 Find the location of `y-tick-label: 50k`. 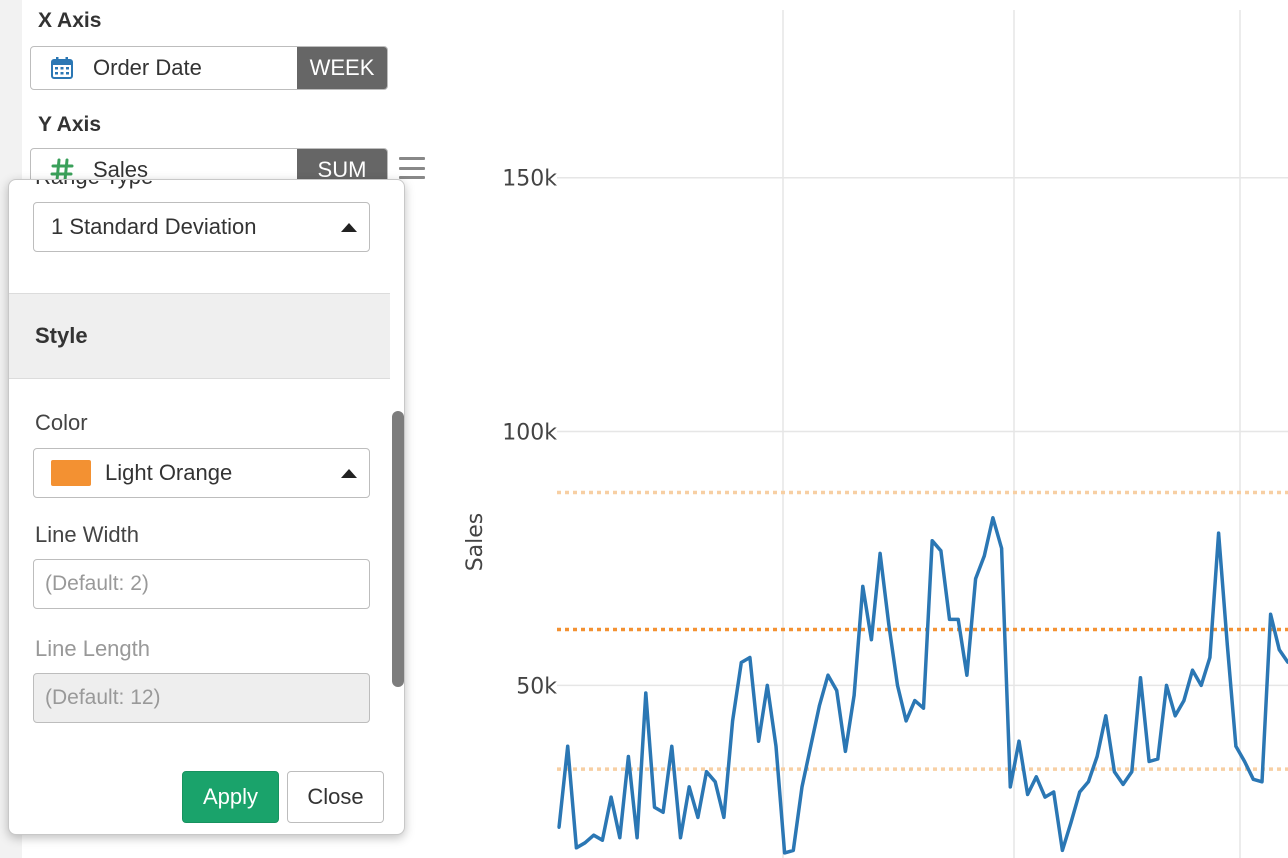

y-tick-label: 50k is located at coordinates (536, 686).